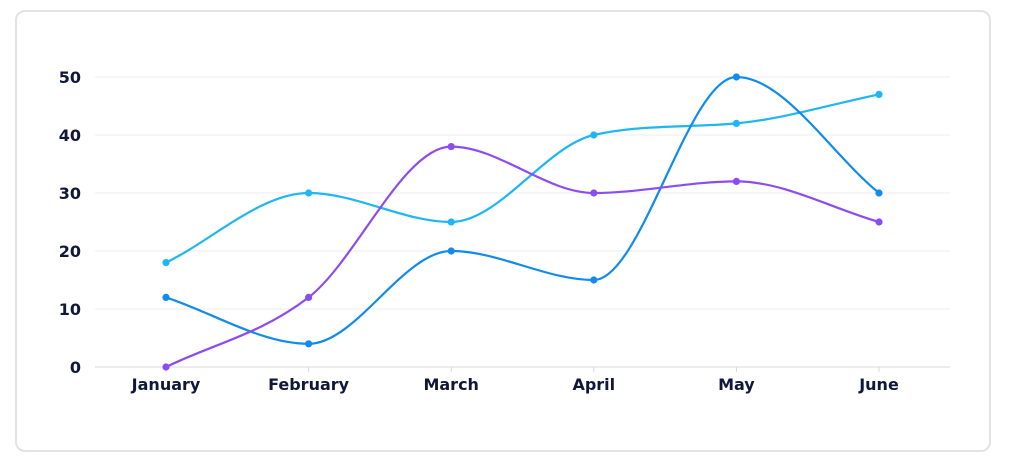 The width and height of the screenshot is (1024, 461). What do you see at coordinates (309, 193) in the screenshot?
I see `data-point-series-1-february` at bounding box center [309, 193].